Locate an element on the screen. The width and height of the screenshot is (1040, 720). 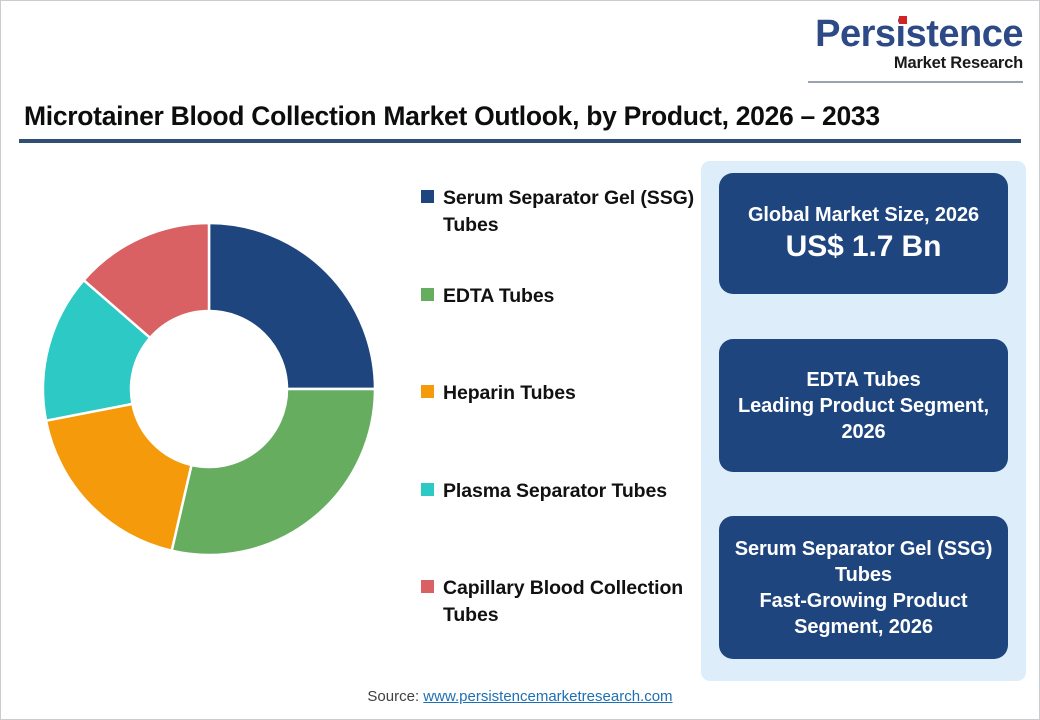
highlight-card-line-1: Serum Separator Gel (SSG) is located at coordinates (863, 548).